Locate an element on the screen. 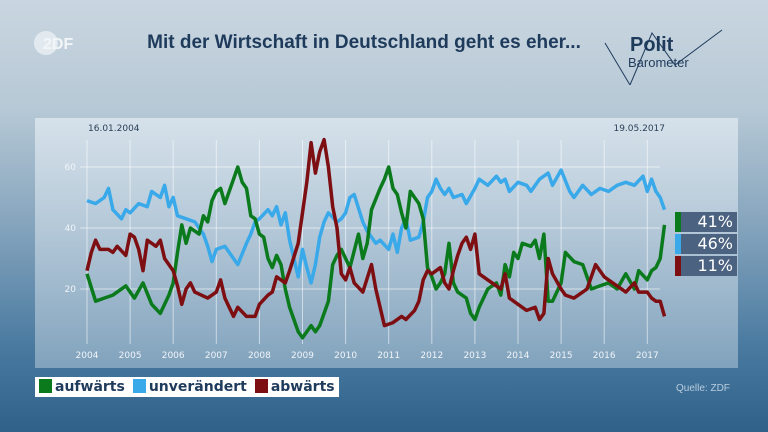 The height and width of the screenshot is (432, 768). x-tick-label: 2005 is located at coordinates (130, 356).